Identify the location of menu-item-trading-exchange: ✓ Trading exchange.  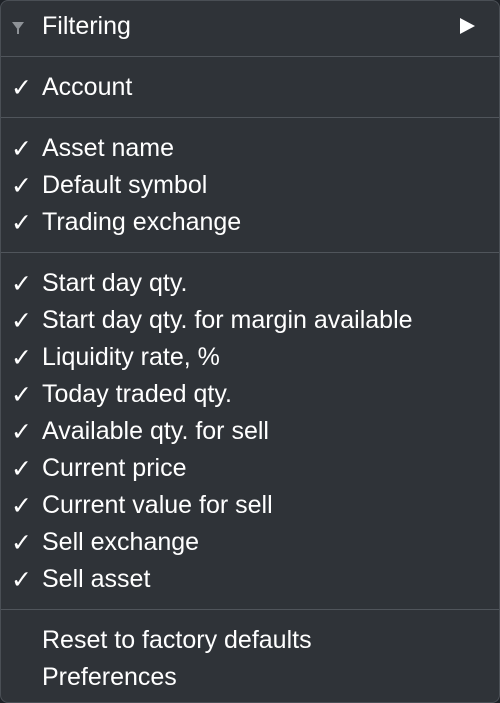
(250, 222).